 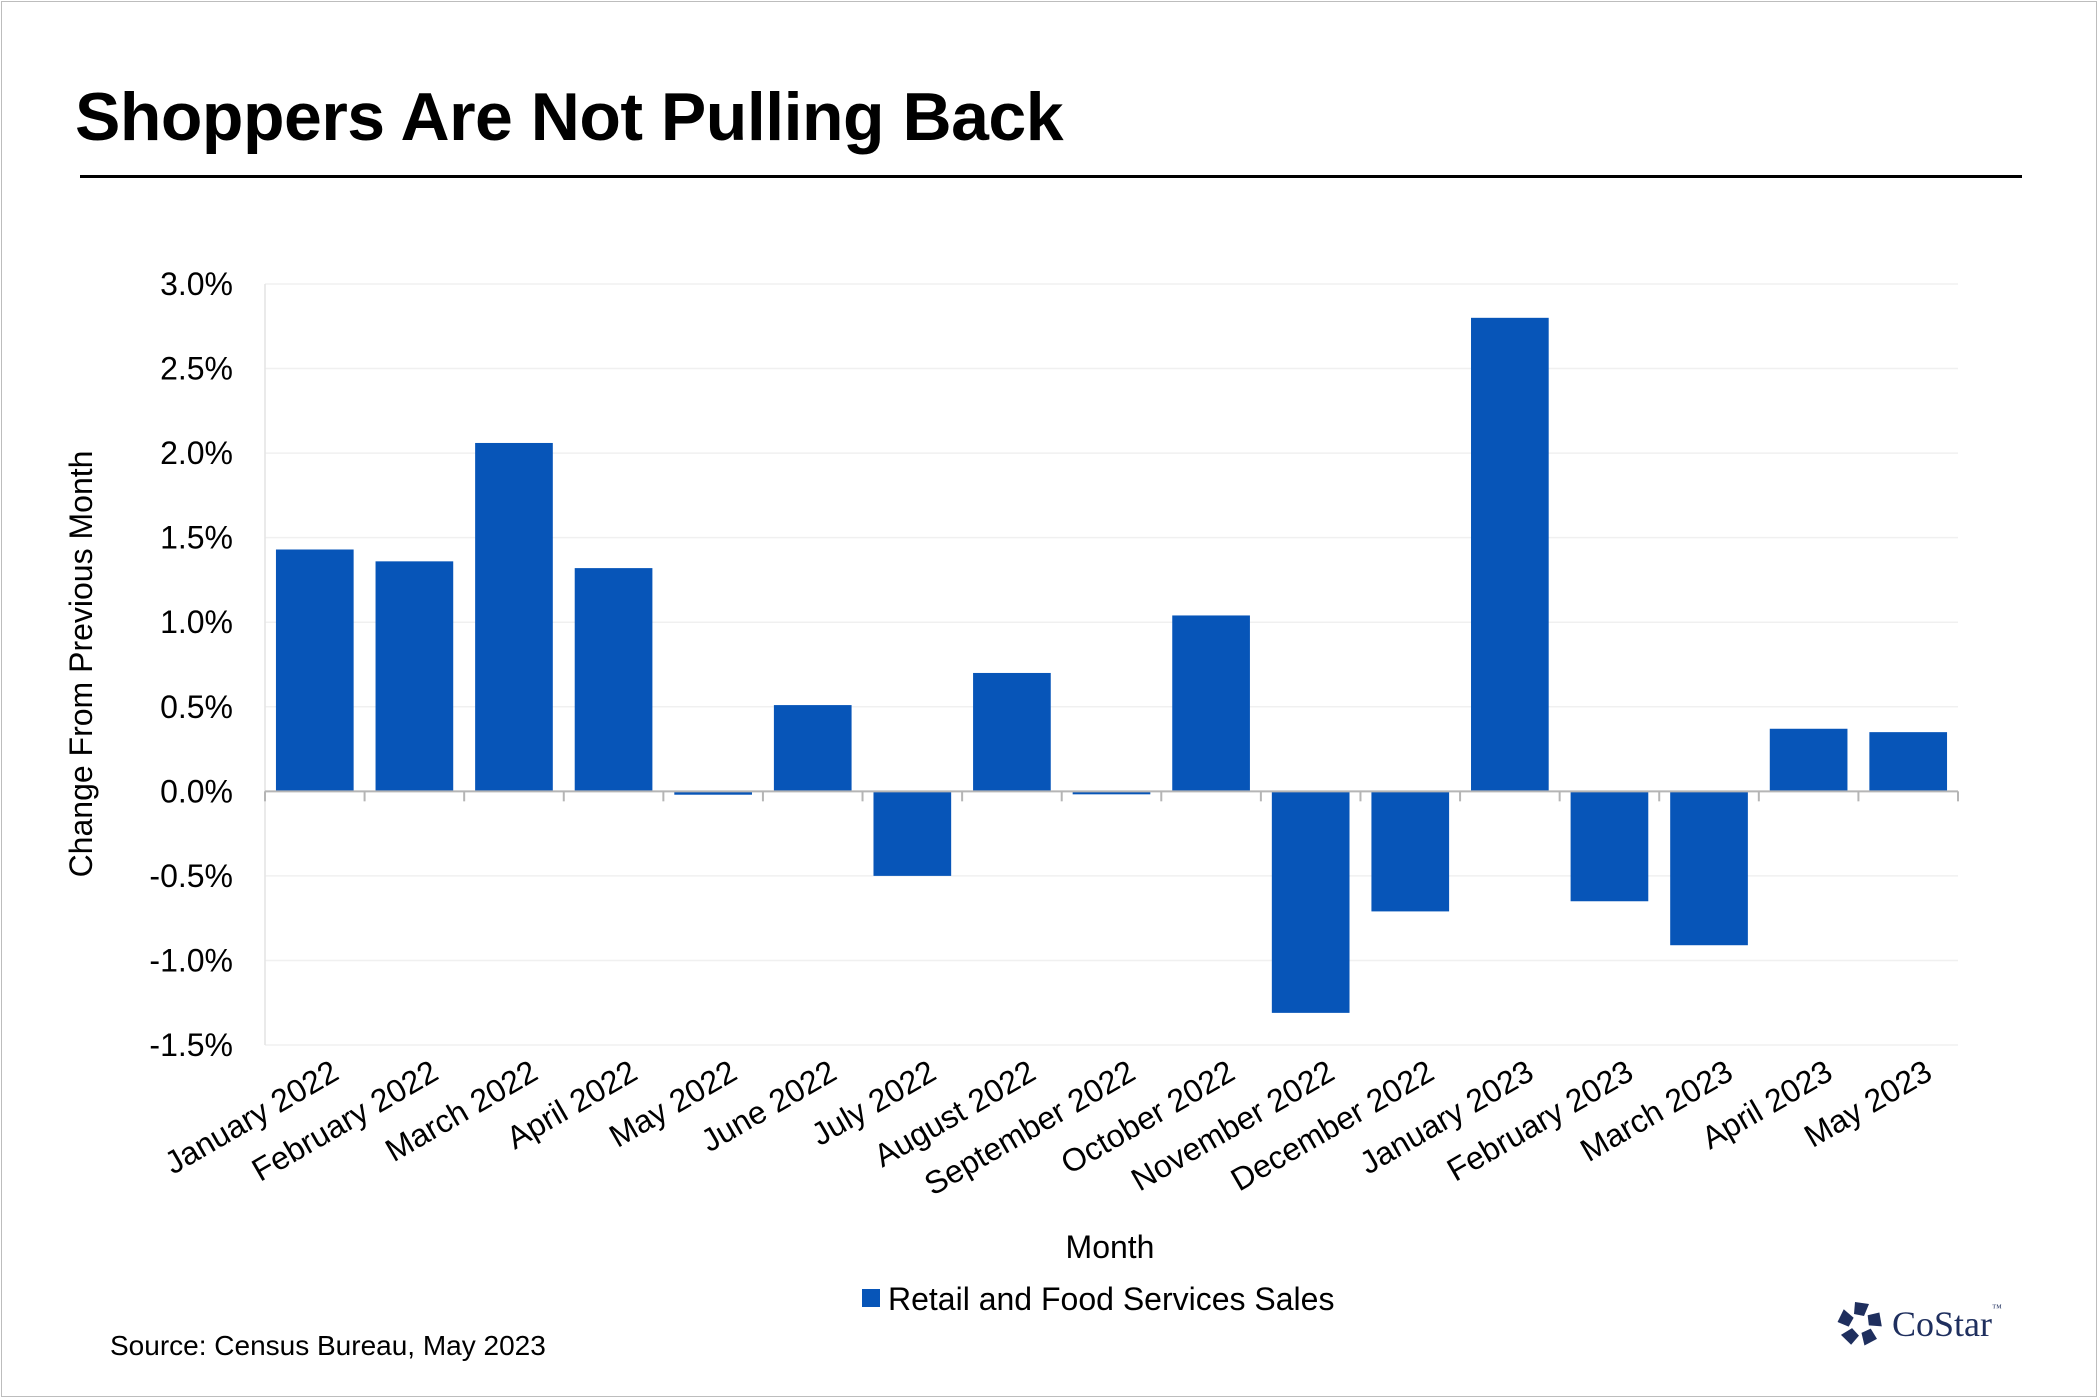 What do you see at coordinates (191, 1045) in the screenshot?
I see `y-tick-label: -1.5%` at bounding box center [191, 1045].